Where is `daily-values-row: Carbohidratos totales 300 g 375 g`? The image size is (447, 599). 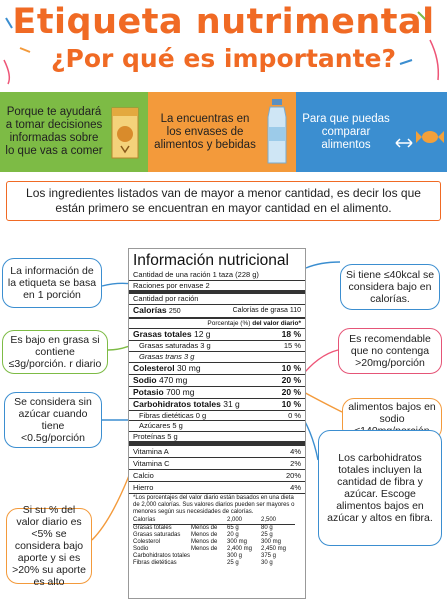
daily-values-row: Carbohidratos totales 300 g 375 g is located at coordinates (205, 556).